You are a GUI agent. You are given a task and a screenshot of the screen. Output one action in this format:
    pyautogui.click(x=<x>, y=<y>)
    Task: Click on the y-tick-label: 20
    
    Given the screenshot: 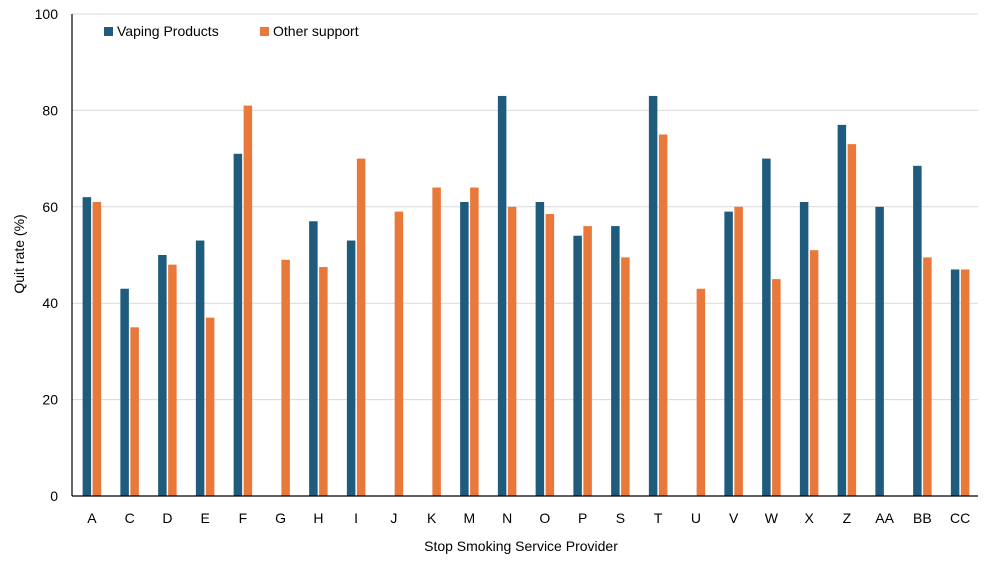 What is the action you would take?
    pyautogui.click(x=50, y=400)
    